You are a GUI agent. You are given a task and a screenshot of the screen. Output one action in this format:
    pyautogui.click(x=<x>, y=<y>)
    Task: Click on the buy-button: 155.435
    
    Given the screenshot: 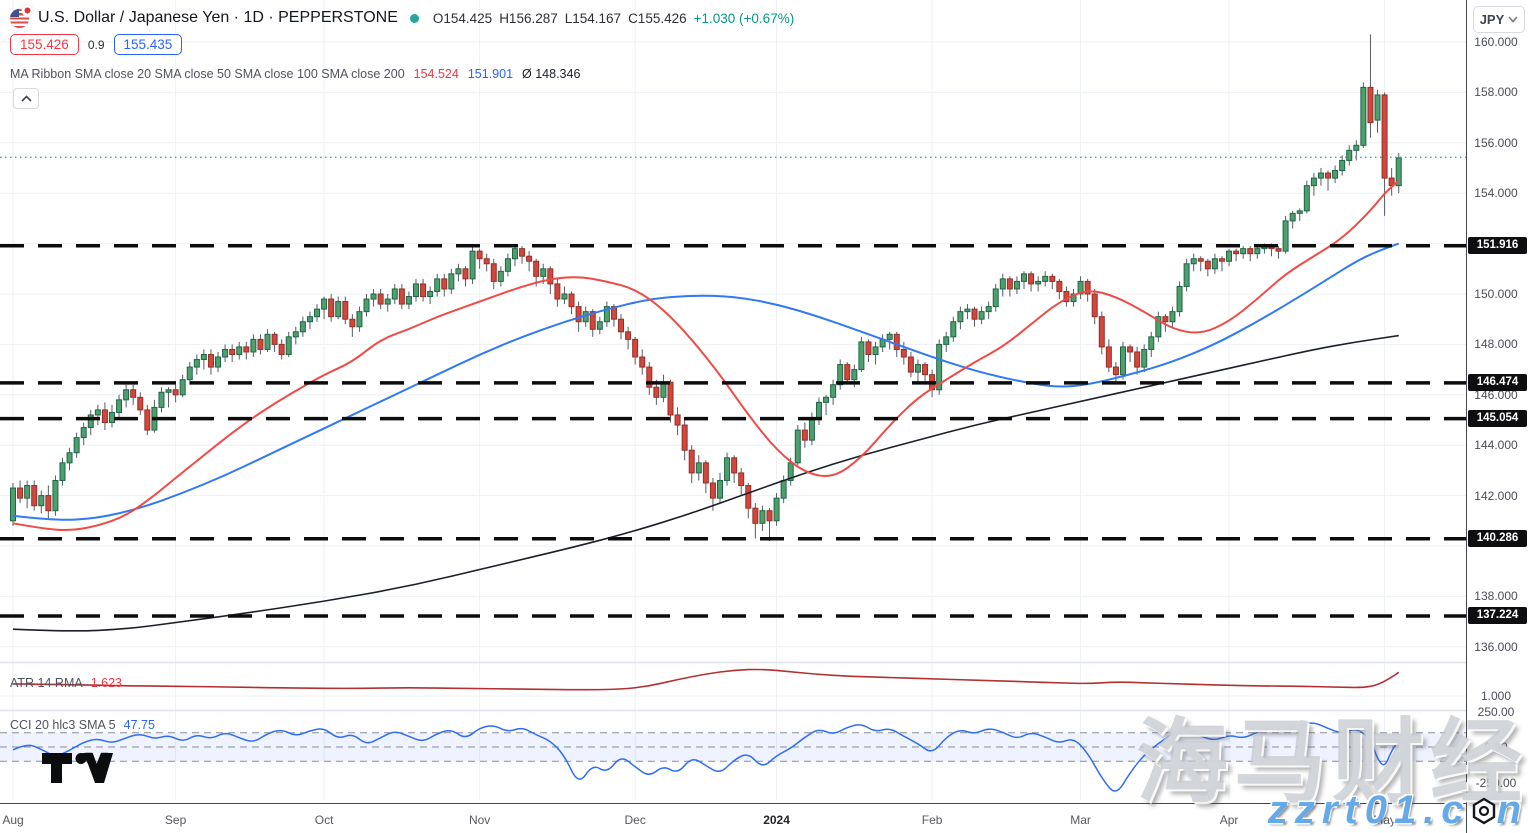 What is the action you would take?
    pyautogui.click(x=148, y=44)
    